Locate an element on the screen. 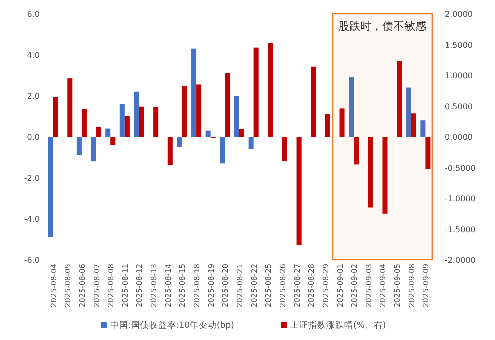  y-tick-label: -4.0 is located at coordinates (32, 219).